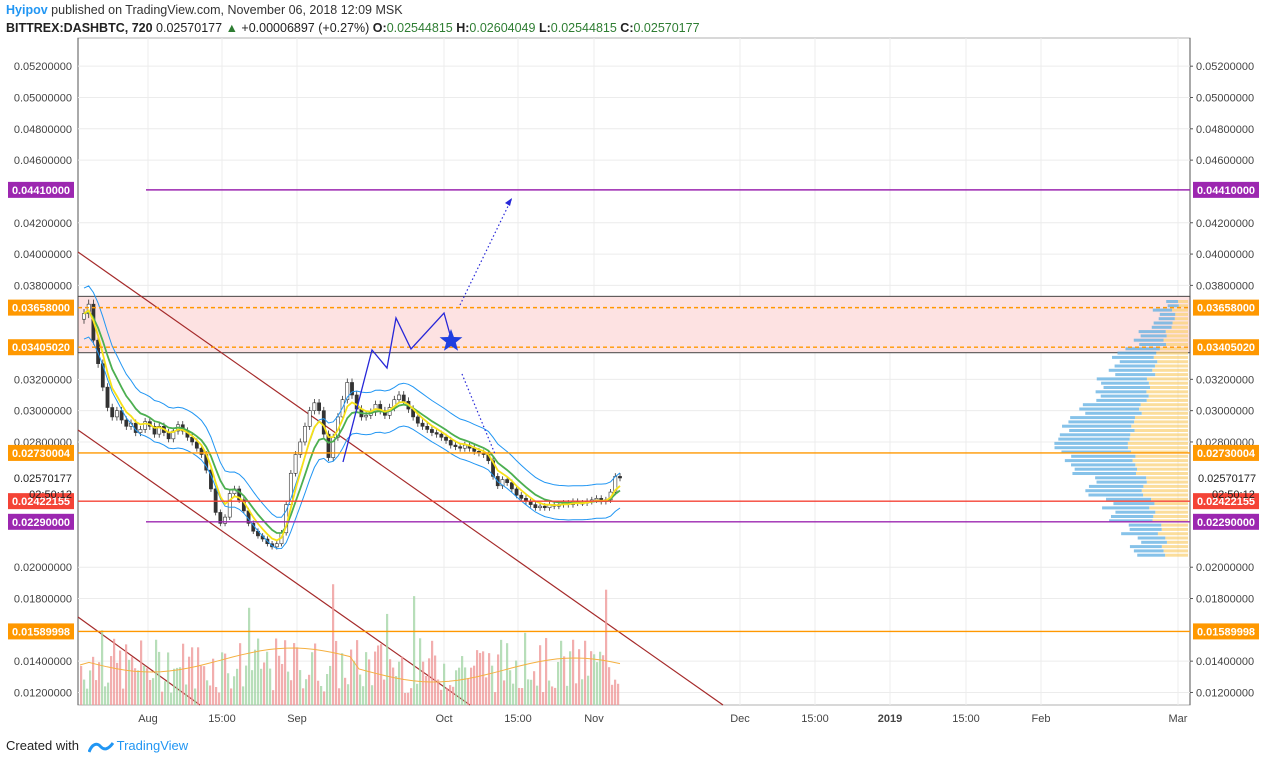  What do you see at coordinates (42, 745) in the screenshot?
I see `created-with-text: Created with` at bounding box center [42, 745].